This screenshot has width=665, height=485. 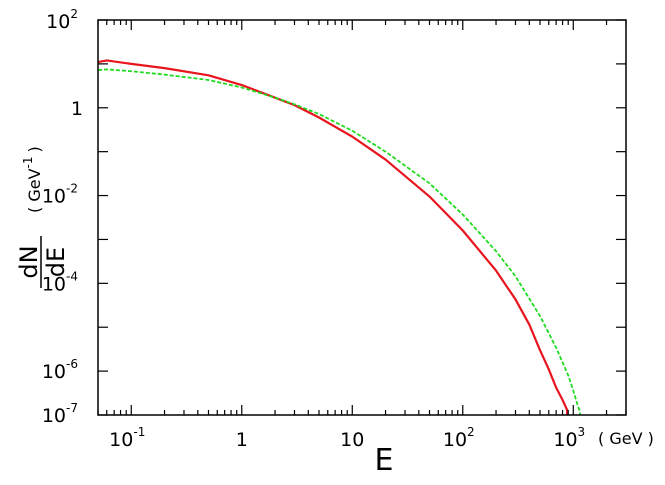 I want to click on x-axis-title: E, so click(x=384, y=460).